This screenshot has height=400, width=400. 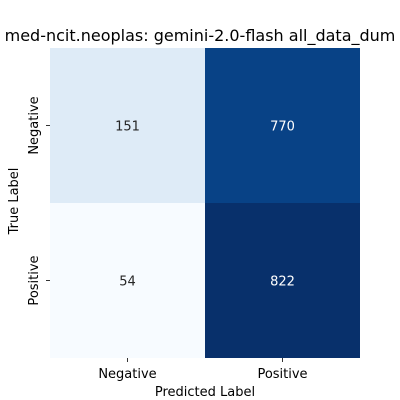 What do you see at coordinates (34, 125) in the screenshot?
I see `y-tick-label-0: Negative` at bounding box center [34, 125].